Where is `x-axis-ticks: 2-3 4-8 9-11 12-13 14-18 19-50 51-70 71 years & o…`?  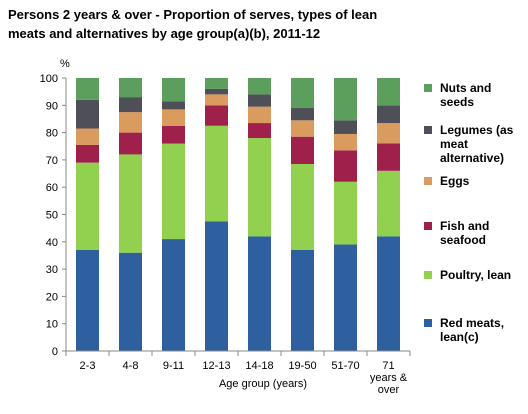
x-axis-ticks: 2-3 4-8 9-11 12-13 14-18 19-50 51-70 71 years & o… is located at coordinates (238, 373).